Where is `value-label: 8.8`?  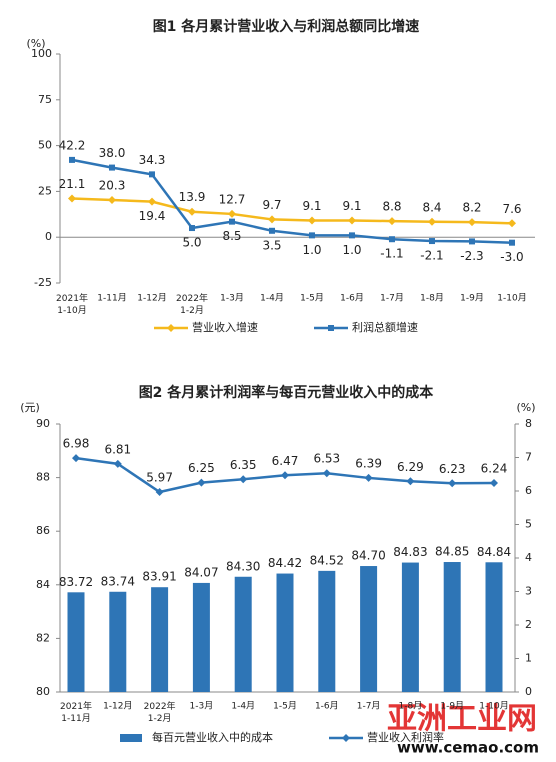
value-label: 8.8 is located at coordinates (391, 207).